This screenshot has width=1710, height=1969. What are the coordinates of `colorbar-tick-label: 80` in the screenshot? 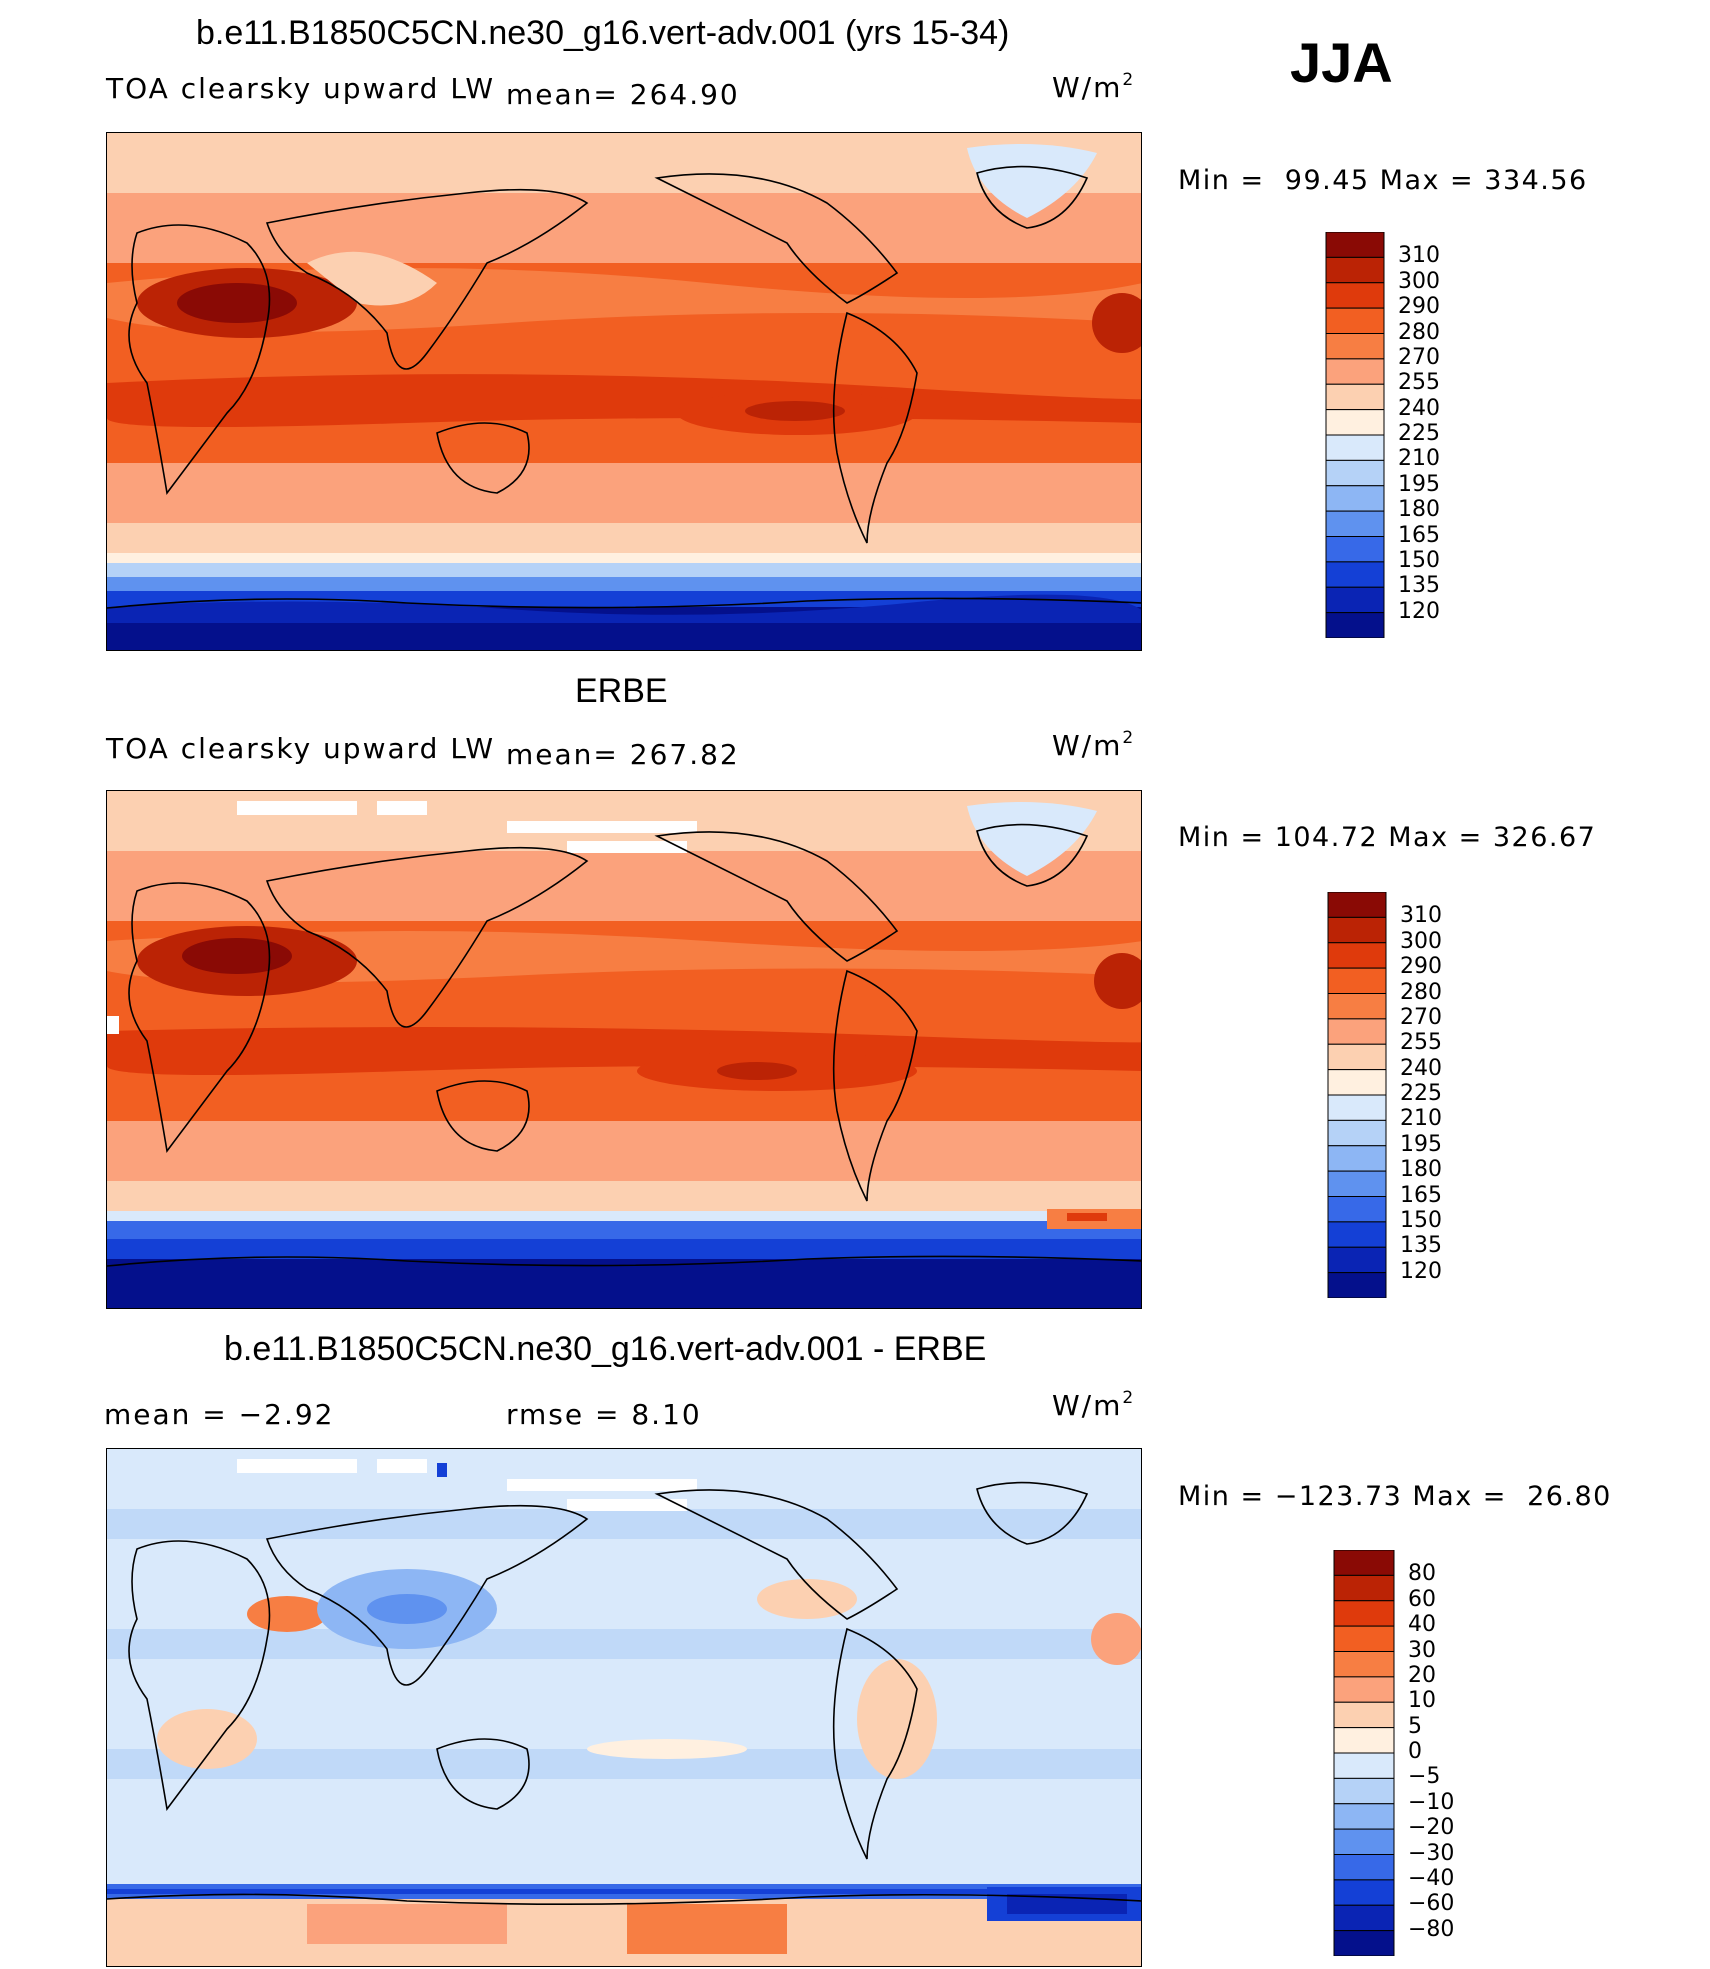 It's located at (1422, 1574).